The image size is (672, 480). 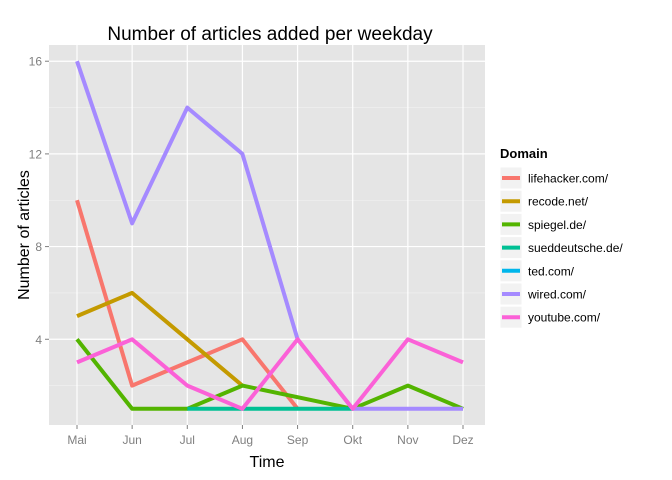 What do you see at coordinates (568, 179) in the screenshot?
I see `legend-label: lifehacker.com/` at bounding box center [568, 179].